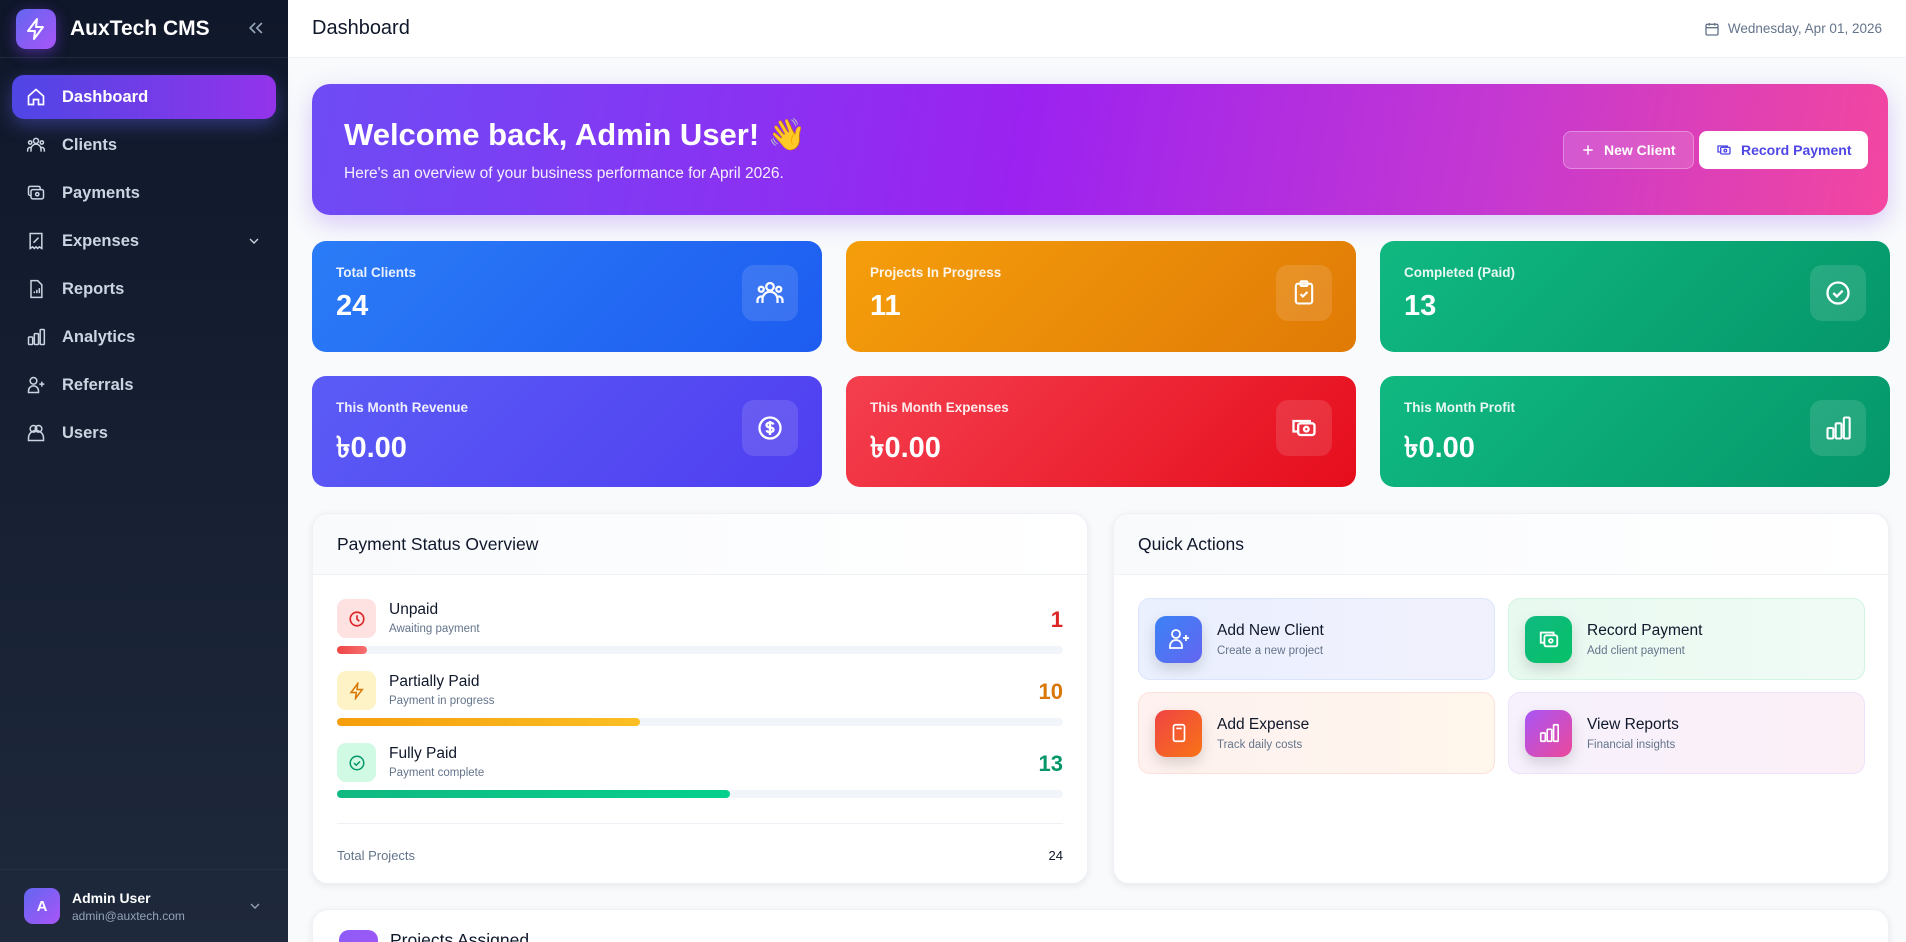  What do you see at coordinates (1263, 724) in the screenshot?
I see `action-title: Add Expense` at bounding box center [1263, 724].